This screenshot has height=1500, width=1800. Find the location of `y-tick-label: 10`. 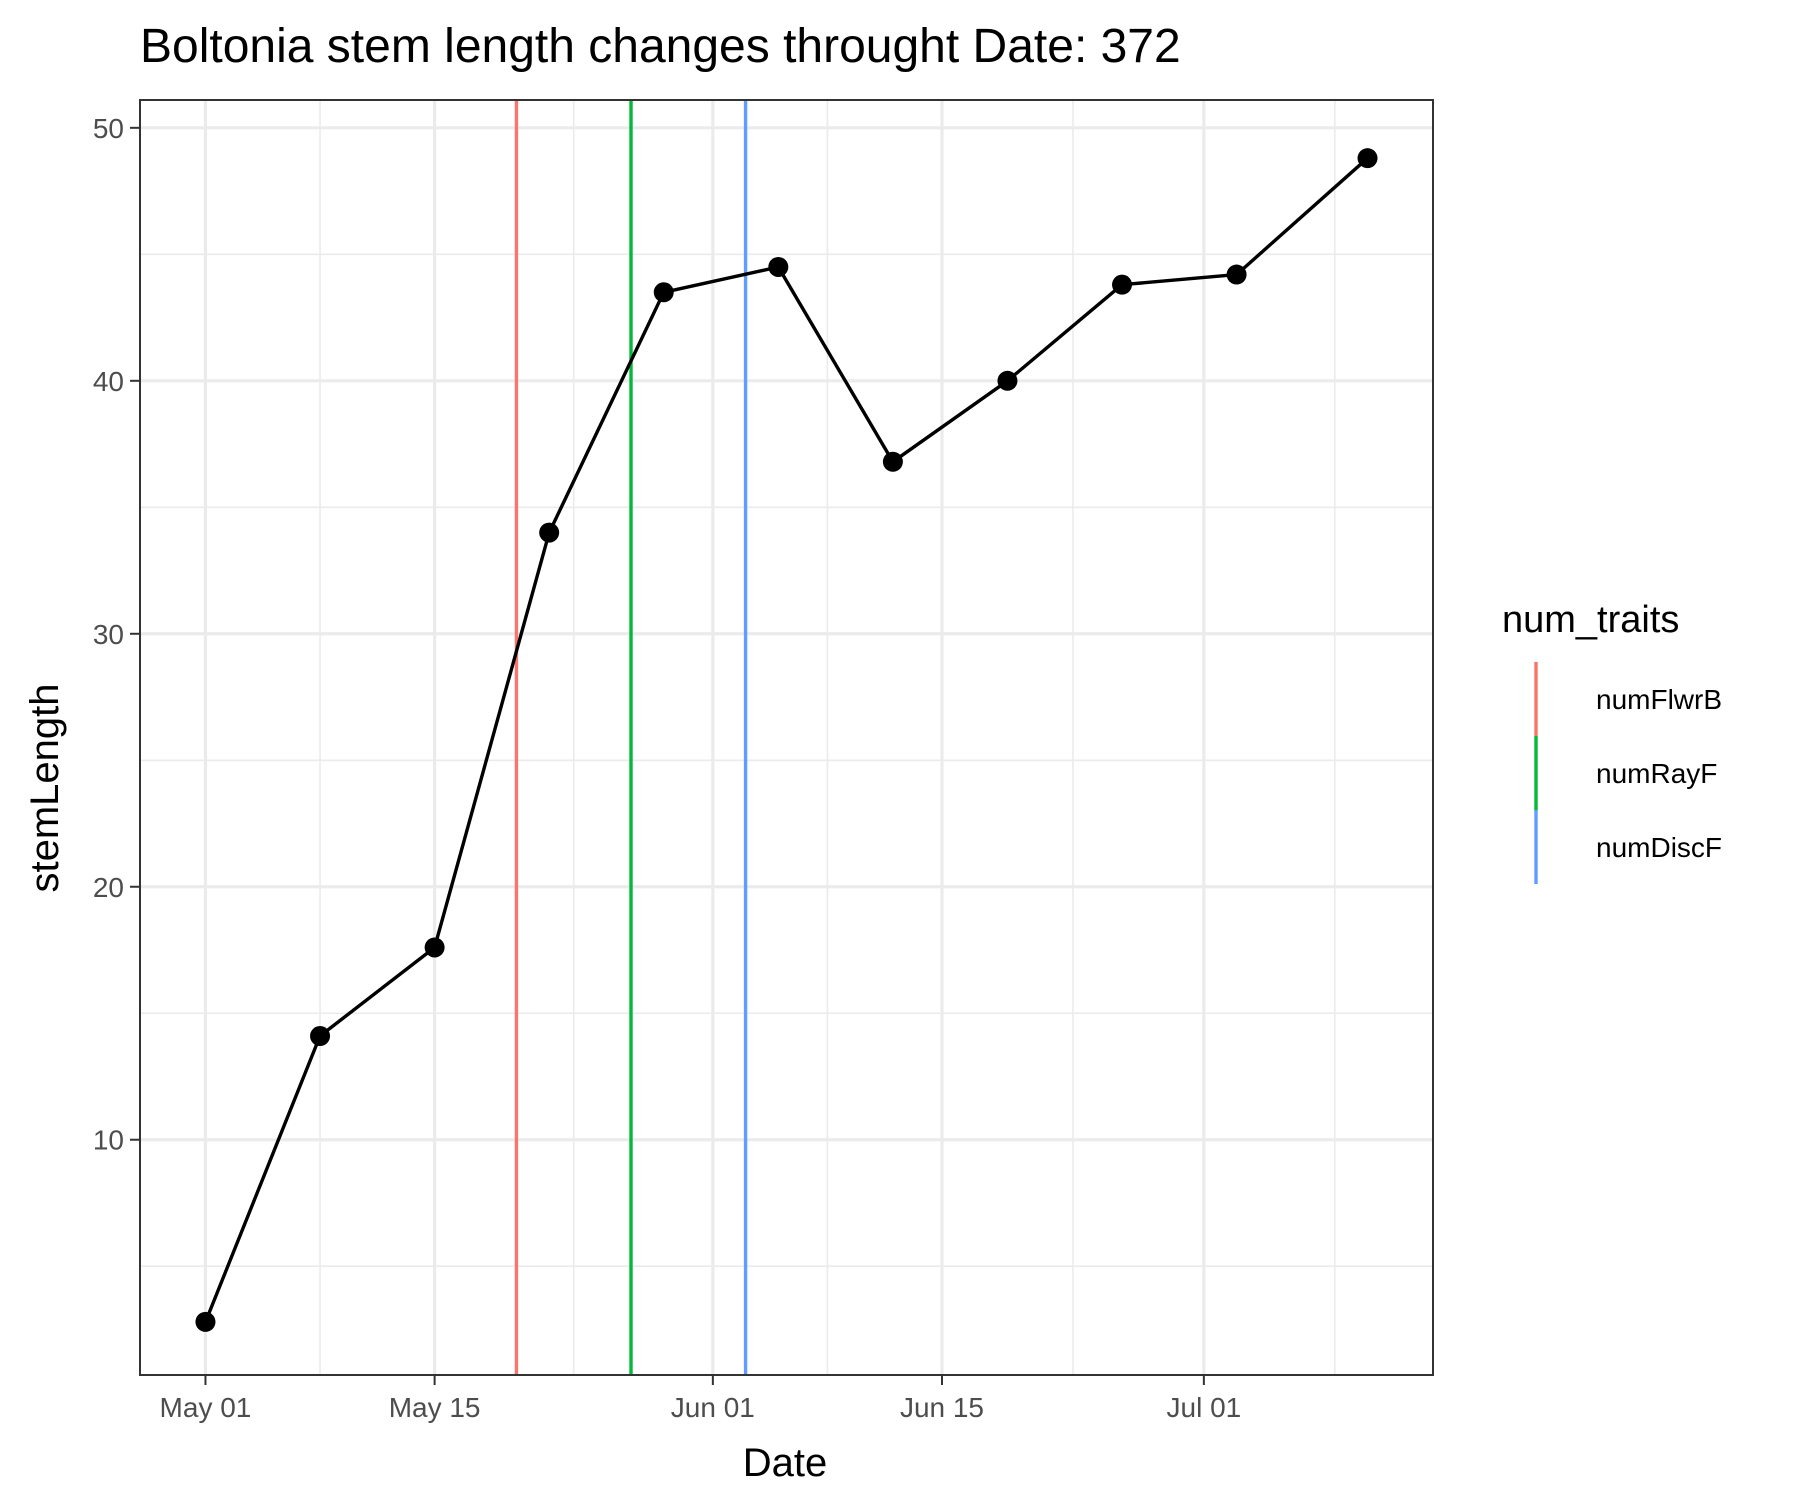

y-tick-label: 10 is located at coordinates (108, 1140).